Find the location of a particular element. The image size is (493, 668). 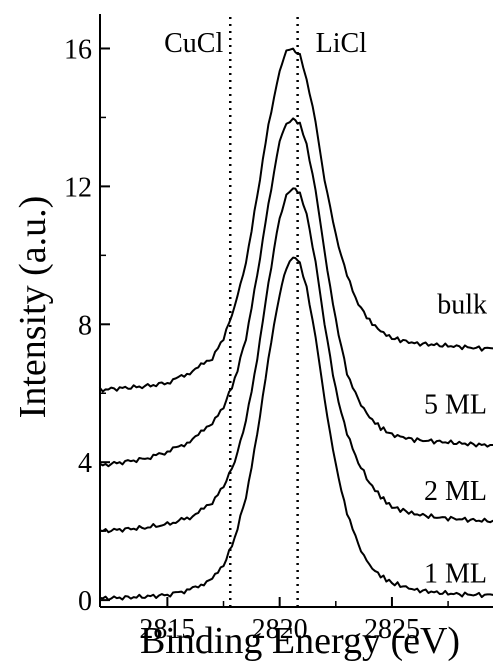

series-label-2-ml: 2 ML is located at coordinates (455, 491).